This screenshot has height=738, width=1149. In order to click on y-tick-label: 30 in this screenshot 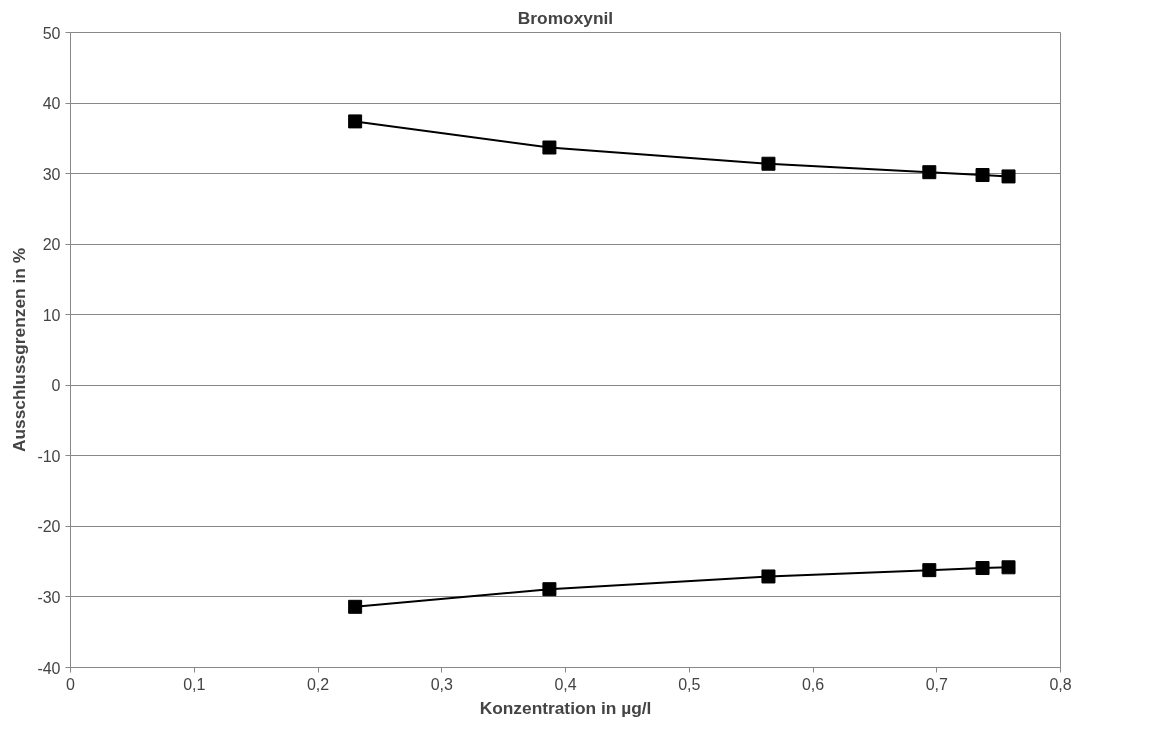, I will do `click(51, 174)`.